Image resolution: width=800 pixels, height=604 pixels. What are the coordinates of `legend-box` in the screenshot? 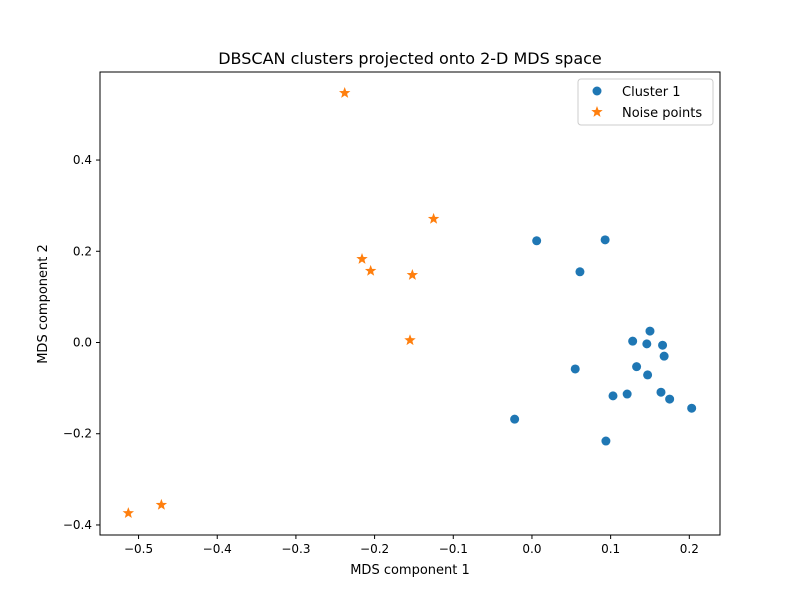 It's located at (645, 102).